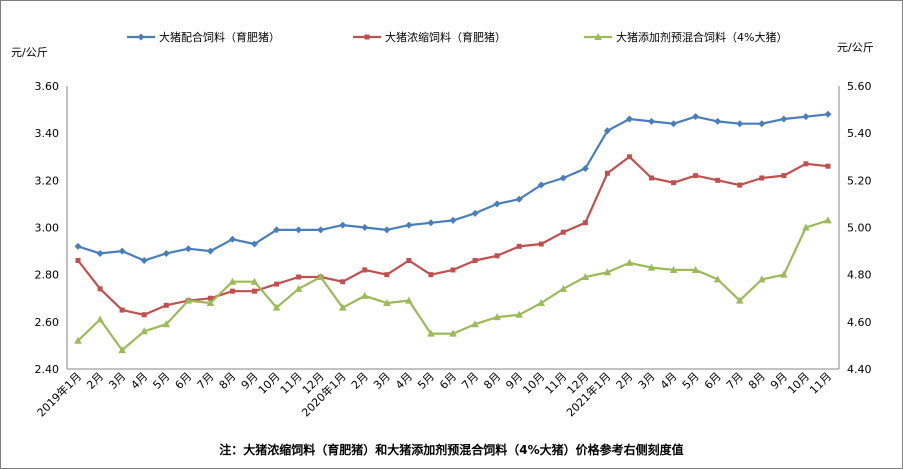  What do you see at coordinates (859, 369) in the screenshot?
I see `y-right-tick-label: 4.40` at bounding box center [859, 369].